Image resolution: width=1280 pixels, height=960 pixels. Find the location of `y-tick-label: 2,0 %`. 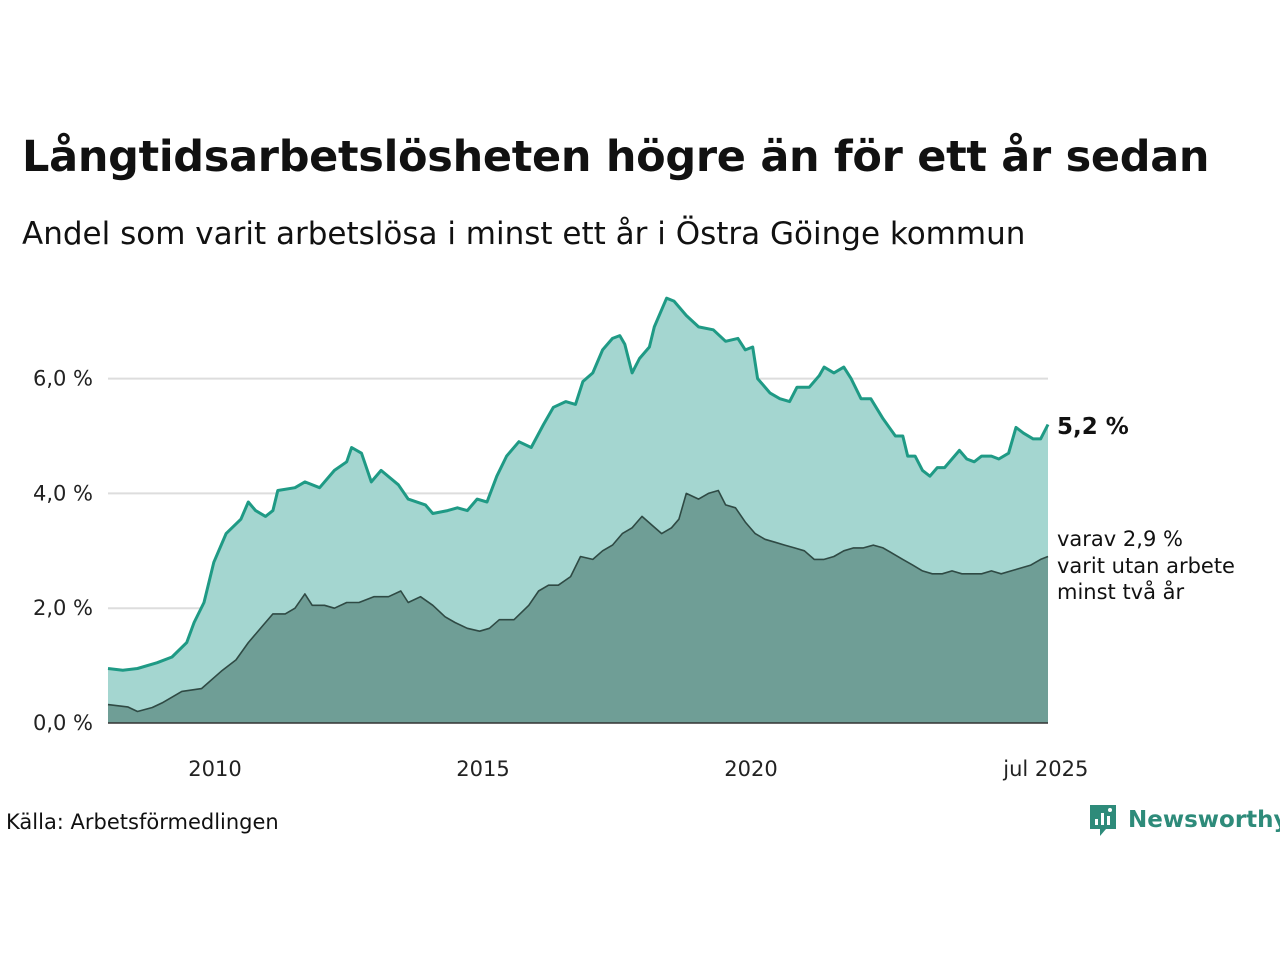

y-tick-label: 2,0 % is located at coordinates (63, 608).